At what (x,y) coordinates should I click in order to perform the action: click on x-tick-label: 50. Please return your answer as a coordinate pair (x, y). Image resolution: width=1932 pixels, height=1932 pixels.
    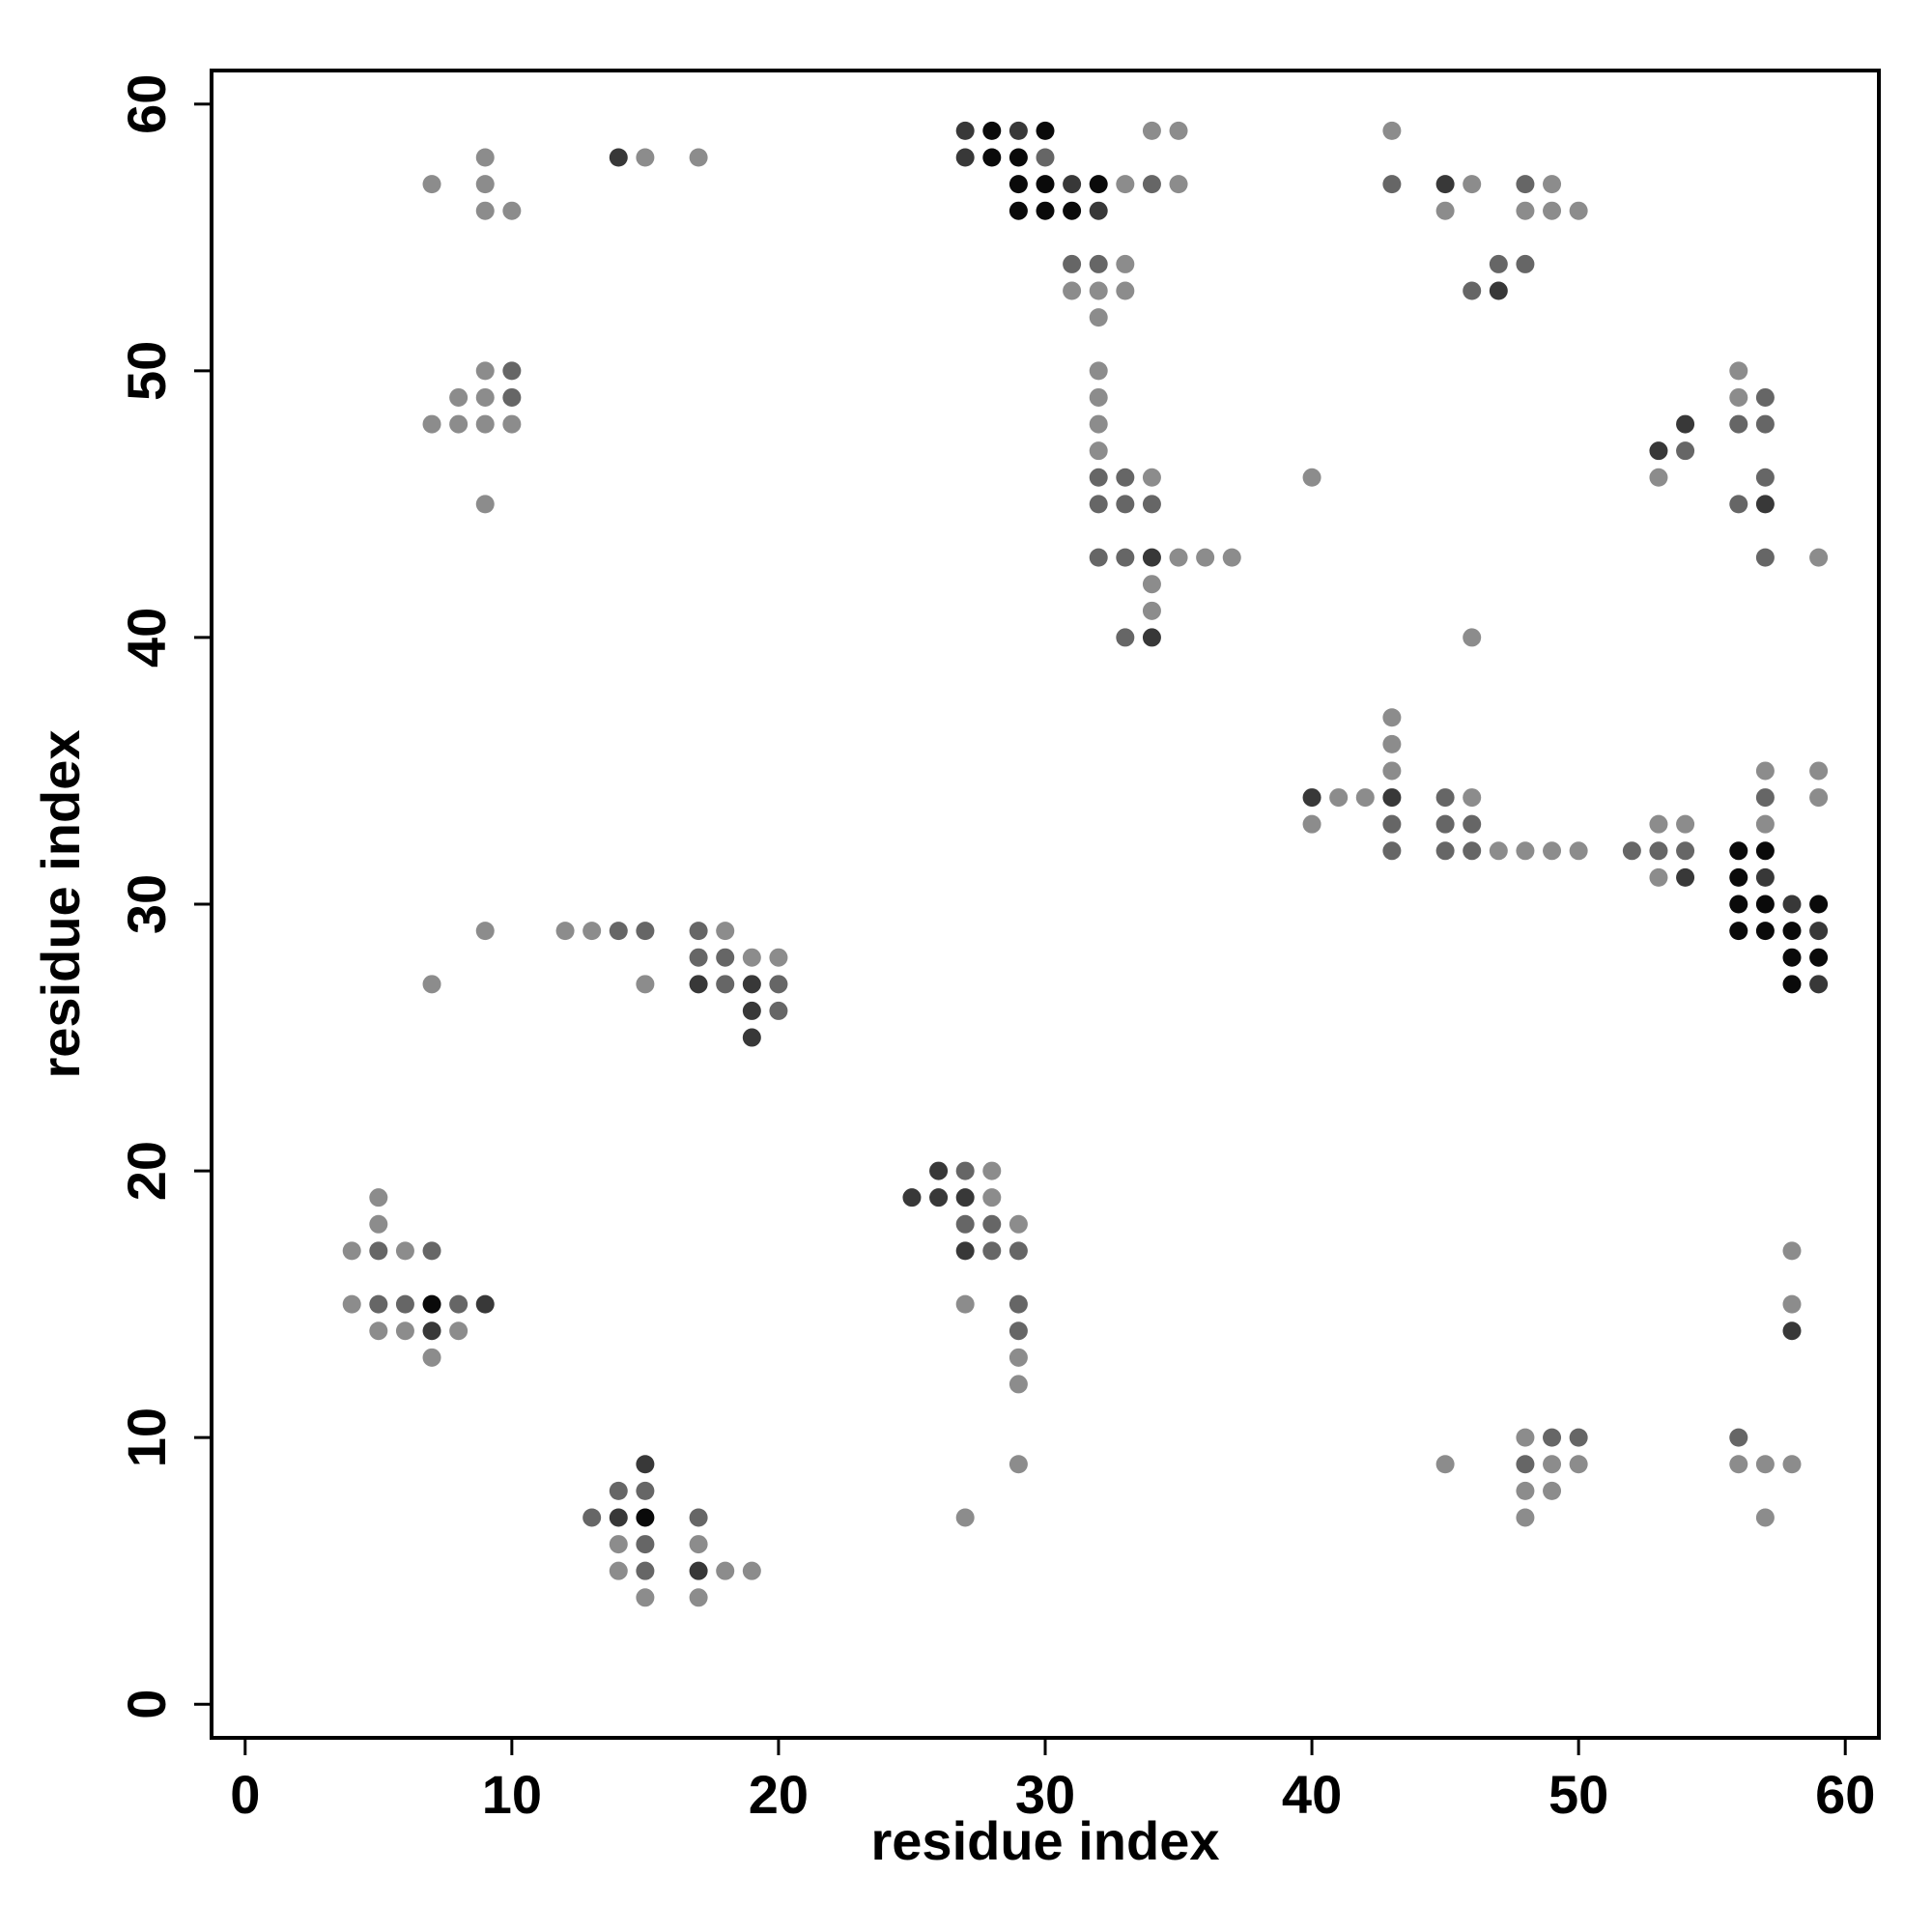
    Looking at the image, I should click on (1578, 1794).